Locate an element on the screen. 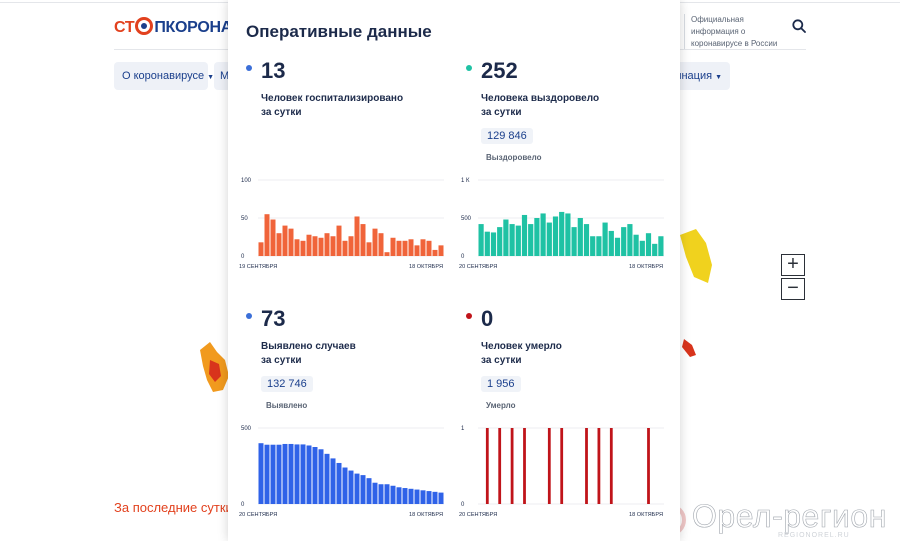 The width and height of the screenshot is (900, 541). map-region-west is located at coordinates (215, 365).